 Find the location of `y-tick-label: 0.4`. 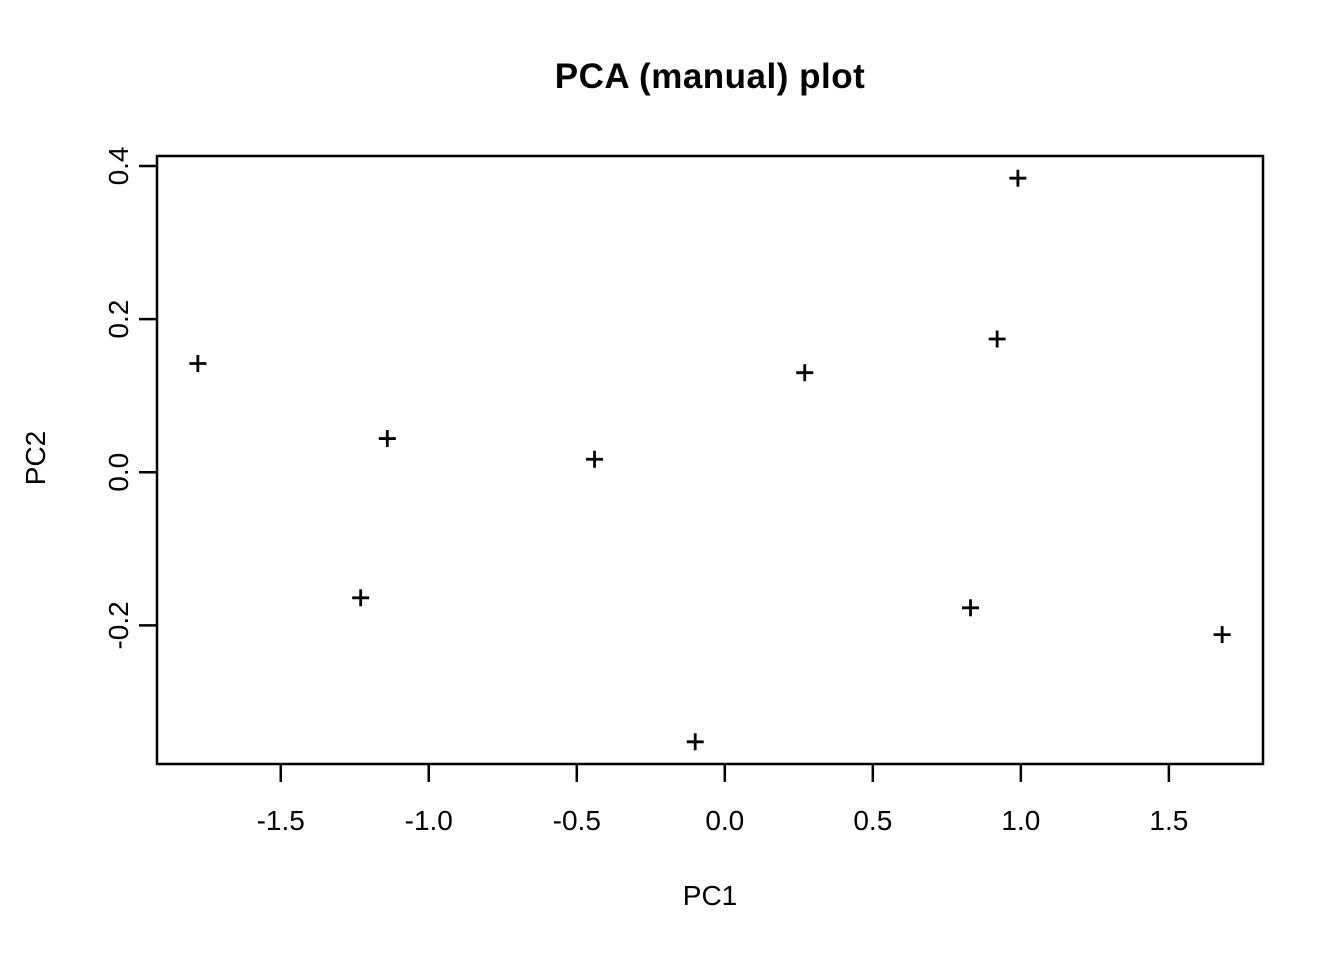

y-tick-label: 0.4 is located at coordinates (118, 165).